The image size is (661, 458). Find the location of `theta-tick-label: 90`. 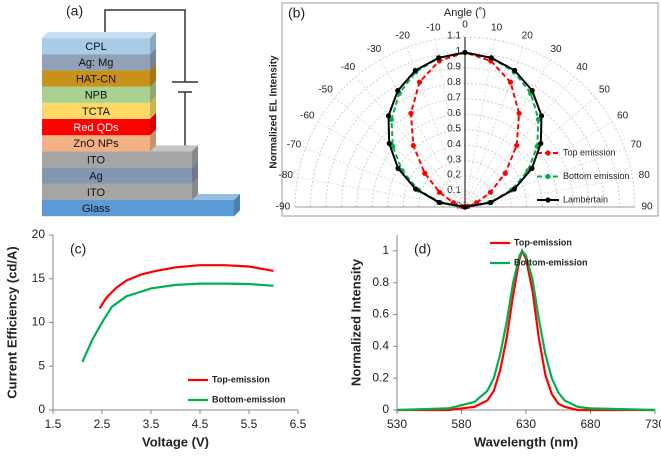

theta-tick-label: 90 is located at coordinates (647, 207).